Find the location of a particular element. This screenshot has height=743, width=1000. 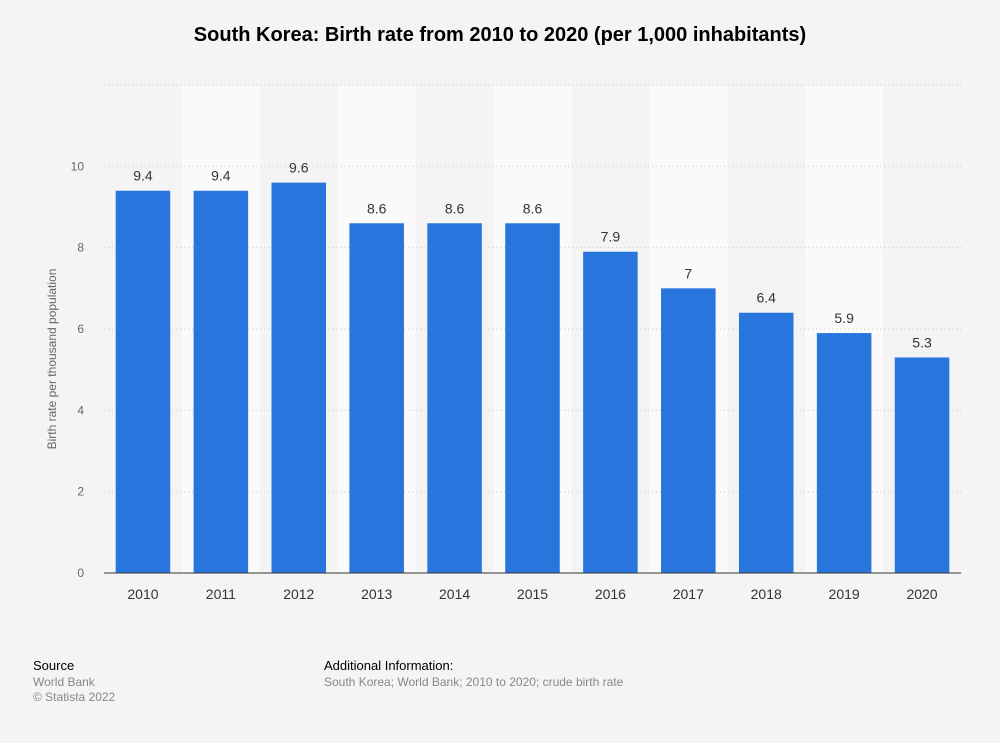

data-label: 7 is located at coordinates (688, 273).